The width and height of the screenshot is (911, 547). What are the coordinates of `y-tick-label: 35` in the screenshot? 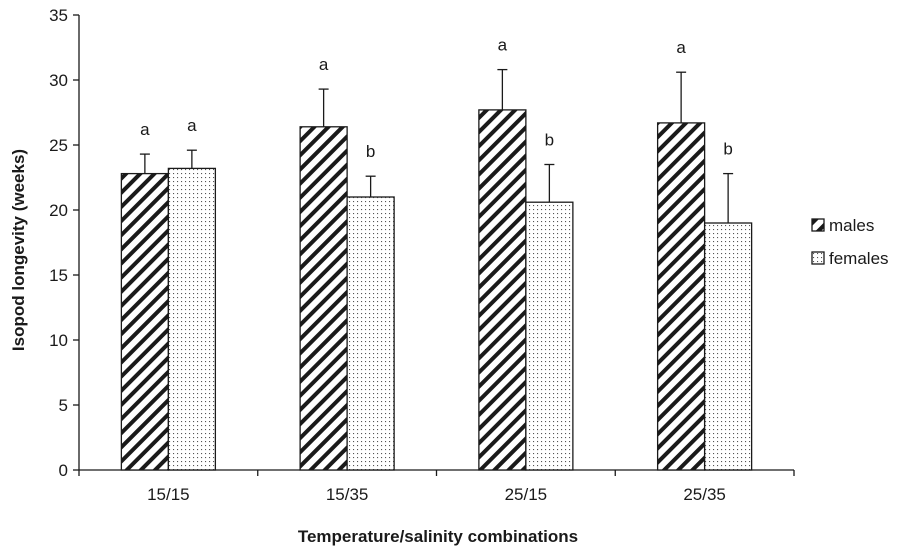 It's located at (58, 15).